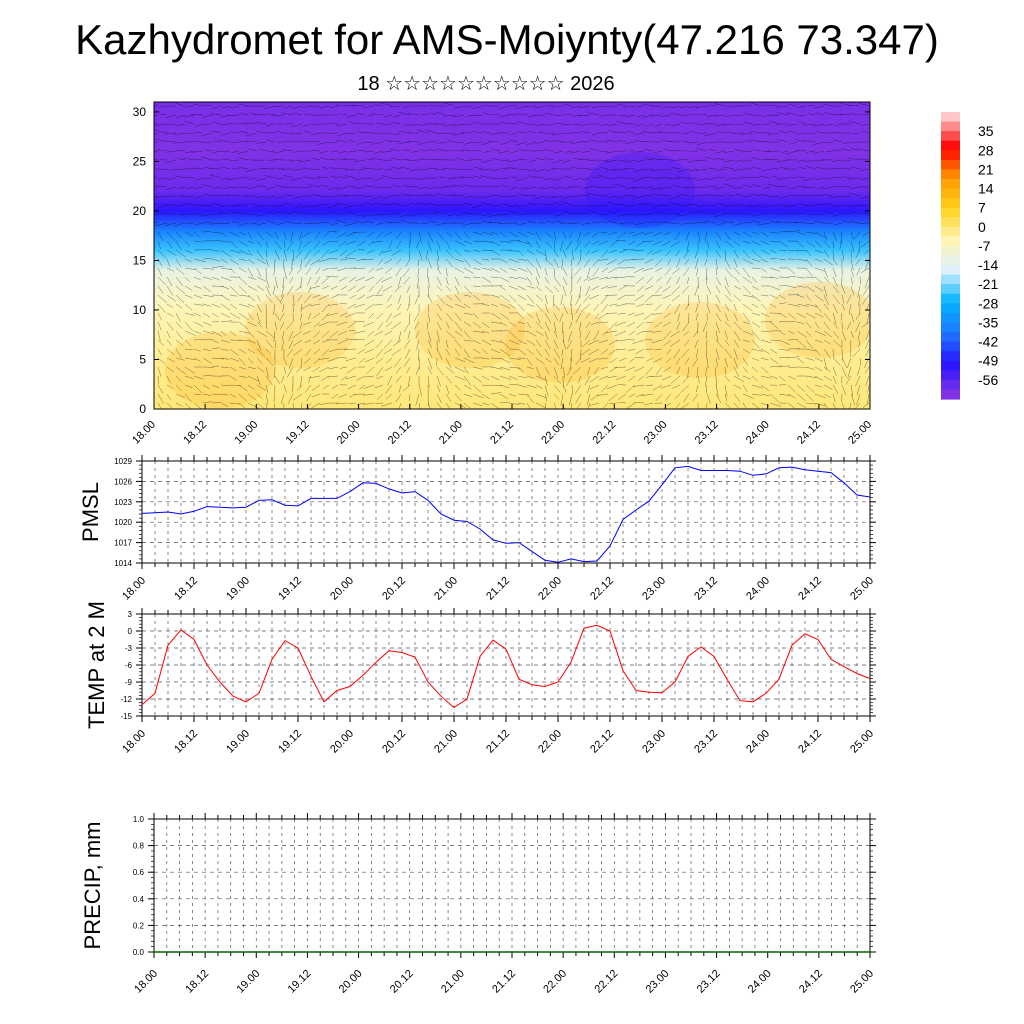 The image size is (1024, 1024). I want to click on ytick-label: 0.4, so click(139, 899).